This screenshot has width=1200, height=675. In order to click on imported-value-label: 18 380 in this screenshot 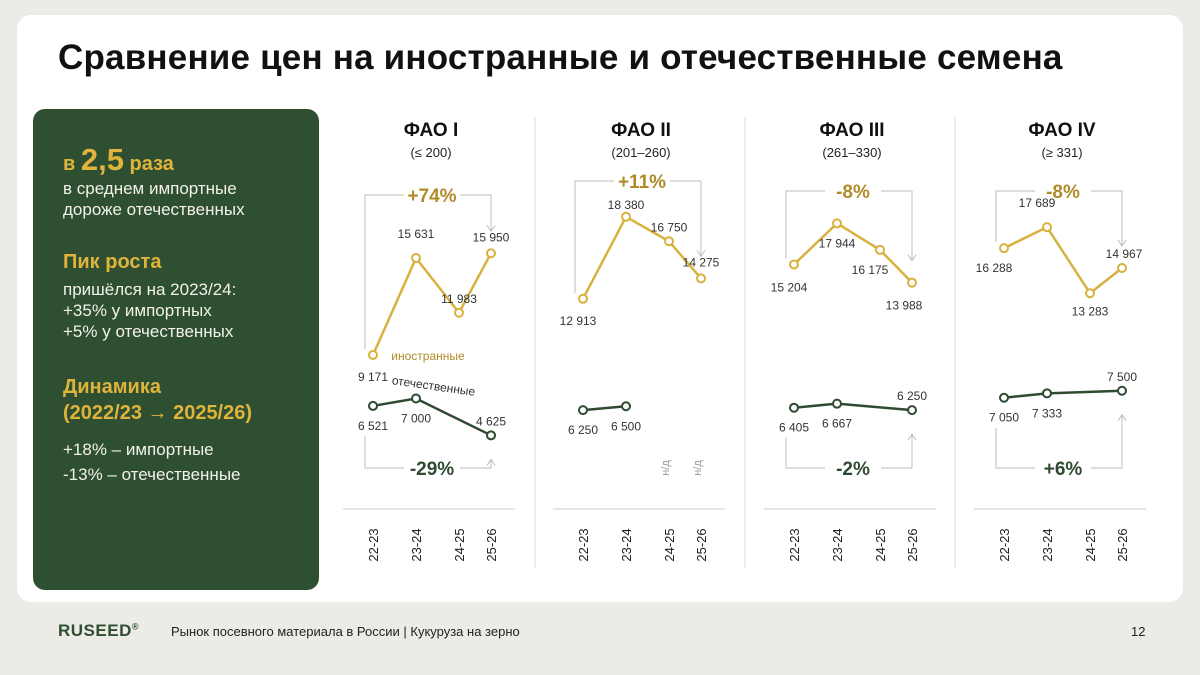, I will do `click(626, 205)`.